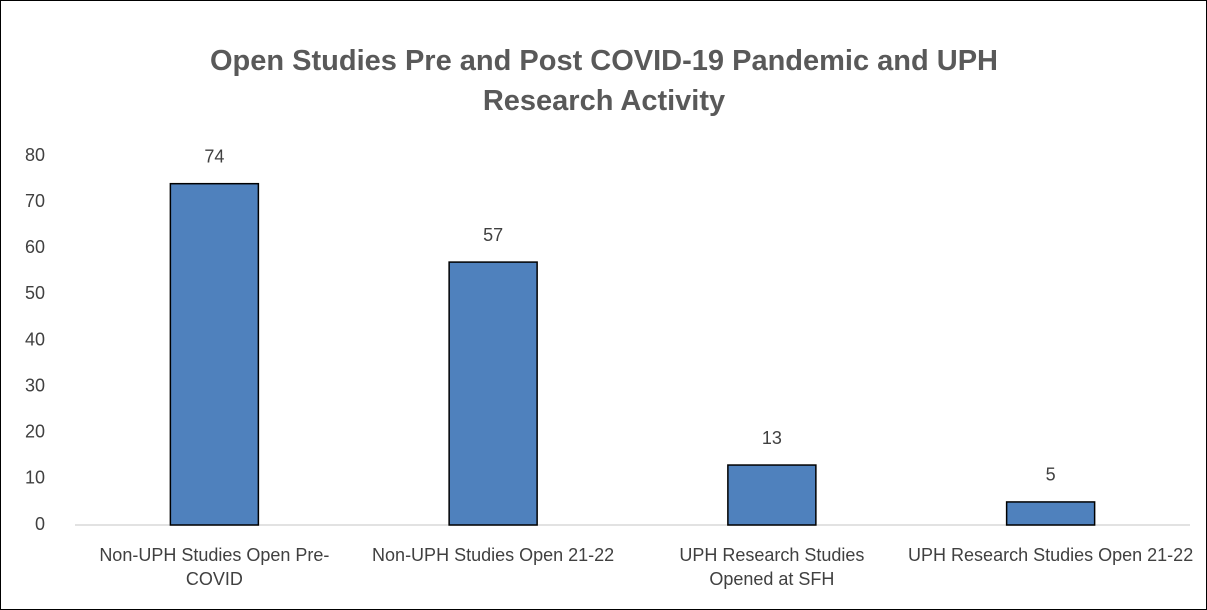  Describe the element at coordinates (772, 567) in the screenshot. I see `x-tick-label: UPH Research Studies Opened at SFH` at that location.